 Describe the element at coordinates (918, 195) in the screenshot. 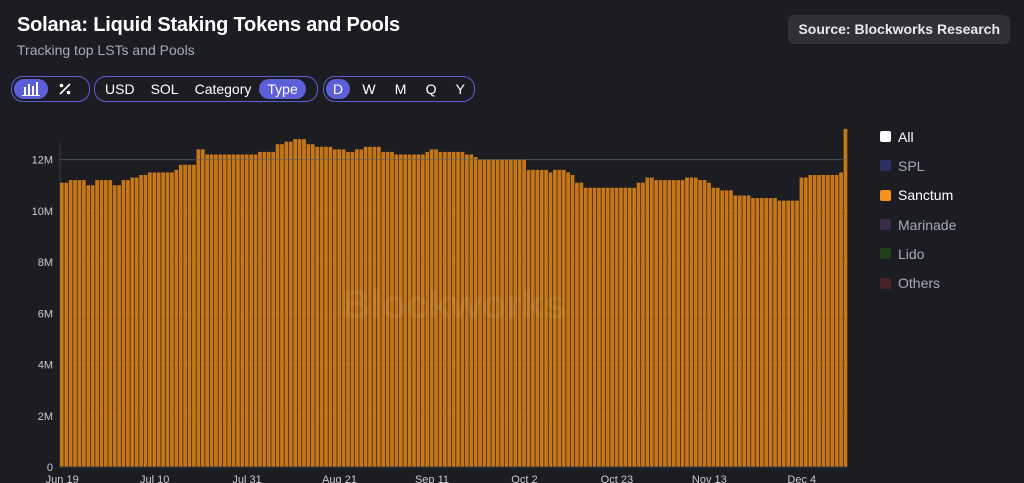

I see `legend-item-sanctum: Sanctum` at that location.